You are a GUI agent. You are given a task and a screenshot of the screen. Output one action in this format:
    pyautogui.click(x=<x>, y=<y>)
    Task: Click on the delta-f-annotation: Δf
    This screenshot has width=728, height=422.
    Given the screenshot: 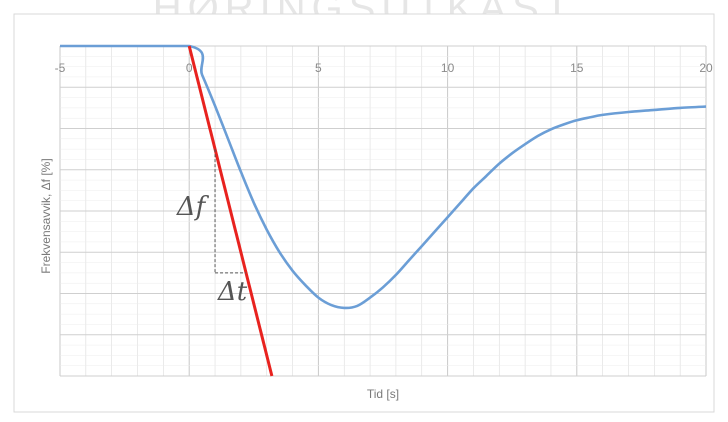 What is the action you would take?
    pyautogui.click(x=193, y=207)
    